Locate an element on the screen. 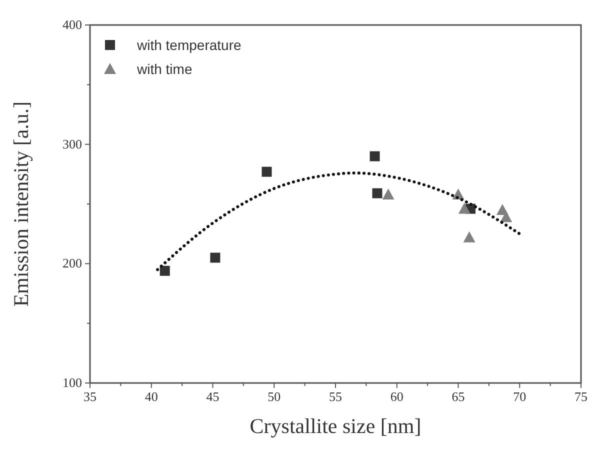 The image size is (590, 451). y-tick-label: 200 is located at coordinates (72, 263).